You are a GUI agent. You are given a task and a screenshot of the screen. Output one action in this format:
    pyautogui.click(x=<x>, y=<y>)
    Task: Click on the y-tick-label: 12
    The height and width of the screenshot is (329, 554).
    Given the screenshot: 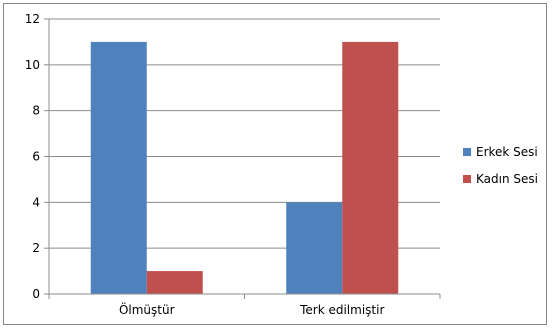 What is the action you would take?
    pyautogui.click(x=32, y=19)
    